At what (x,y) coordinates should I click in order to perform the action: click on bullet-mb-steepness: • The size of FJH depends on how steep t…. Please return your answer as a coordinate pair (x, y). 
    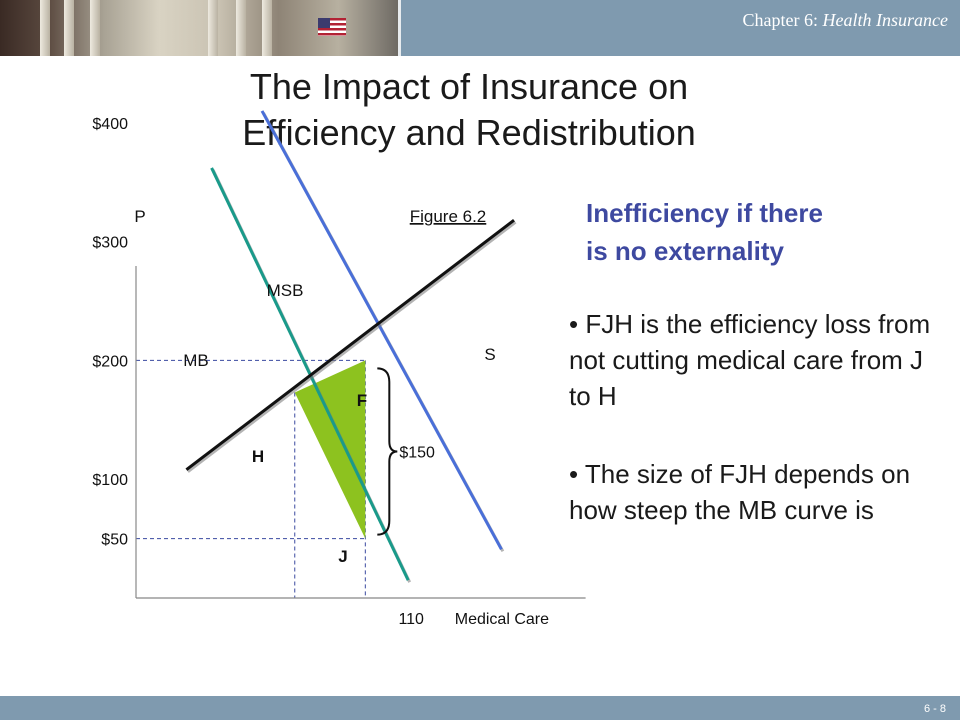
    Looking at the image, I should click on (740, 492).